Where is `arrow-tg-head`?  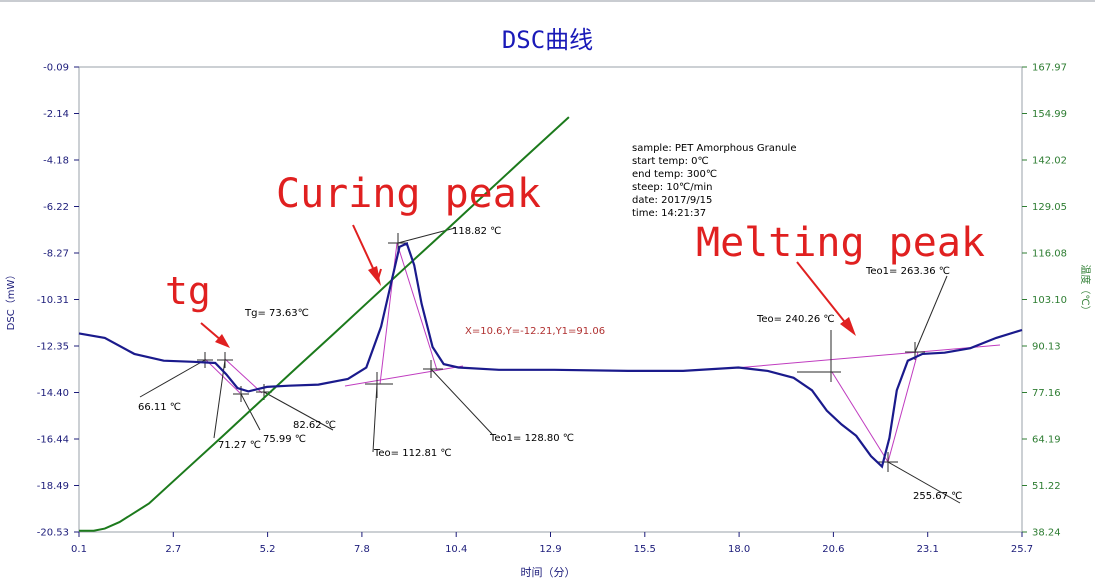 arrow-tg-head is located at coordinates (222, 341).